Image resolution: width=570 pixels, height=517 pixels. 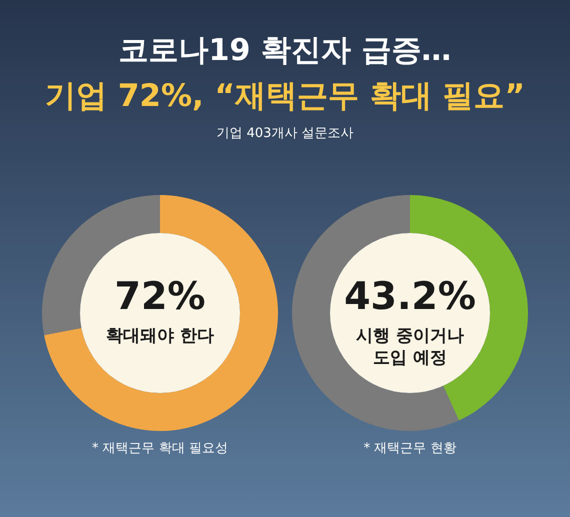 What do you see at coordinates (285, 96) in the screenshot?
I see `subtitle: 기업 72%, “재택근무 확대 필요”` at bounding box center [285, 96].